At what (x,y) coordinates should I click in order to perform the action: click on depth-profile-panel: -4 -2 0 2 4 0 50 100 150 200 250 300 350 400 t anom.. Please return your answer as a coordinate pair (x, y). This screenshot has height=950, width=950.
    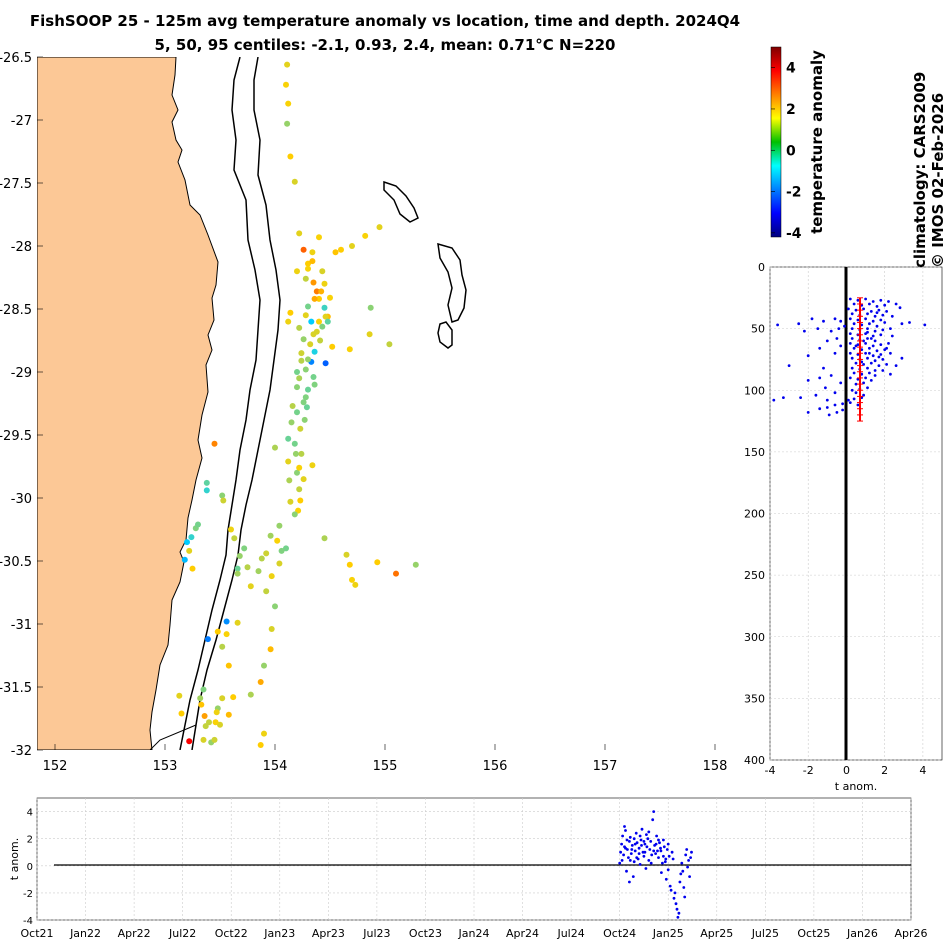
    Looking at the image, I should click on (843, 527).